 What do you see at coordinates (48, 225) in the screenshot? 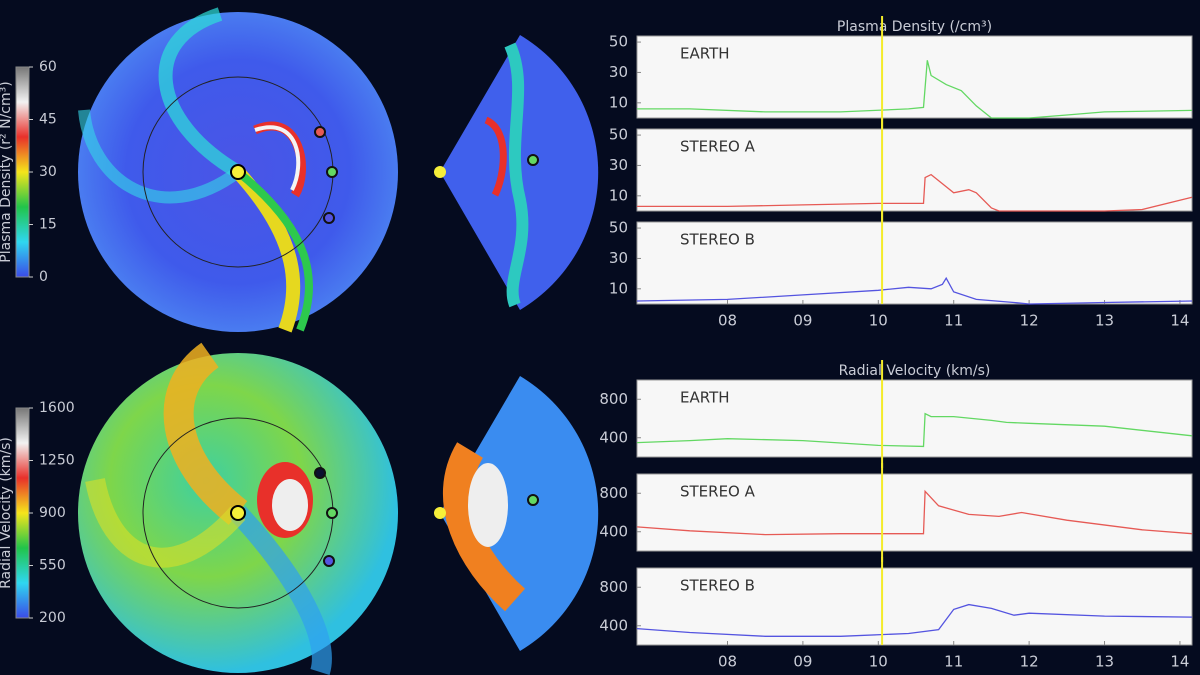
I see `colorbar-tick-label: 15` at bounding box center [48, 225].